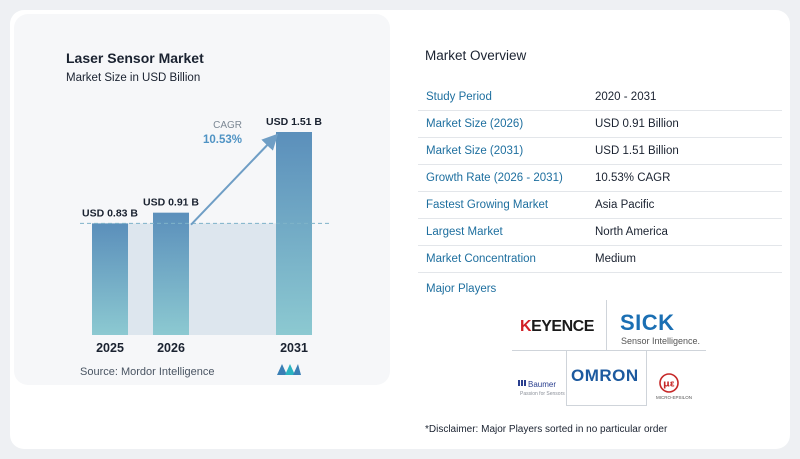  Describe the element at coordinates (110, 213) in the screenshot. I see `data-label: USD 0.83 B` at that location.